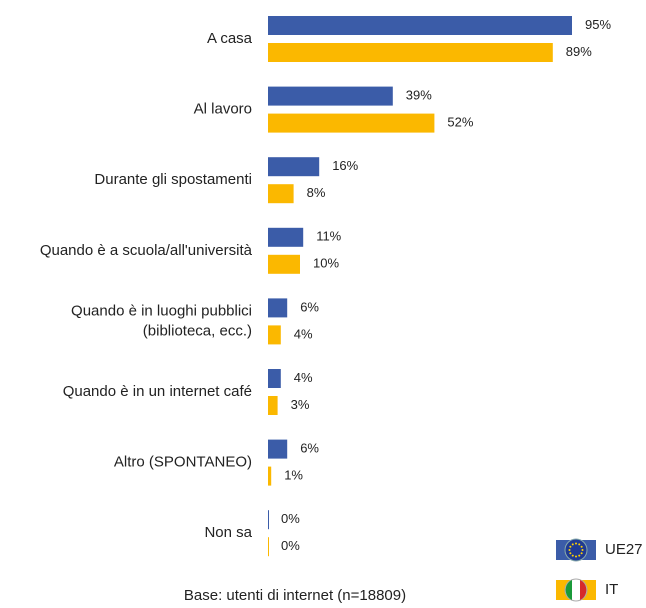 The image size is (646, 608). I want to click on legend-label: IT, so click(611, 589).